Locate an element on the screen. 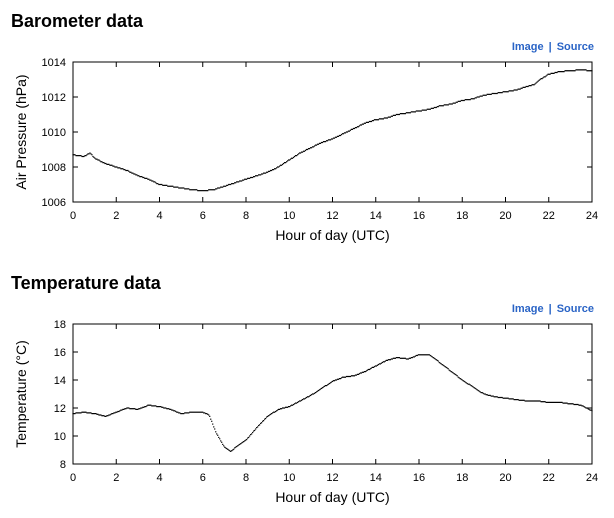  barometer-source-link: Source is located at coordinates (575, 47).